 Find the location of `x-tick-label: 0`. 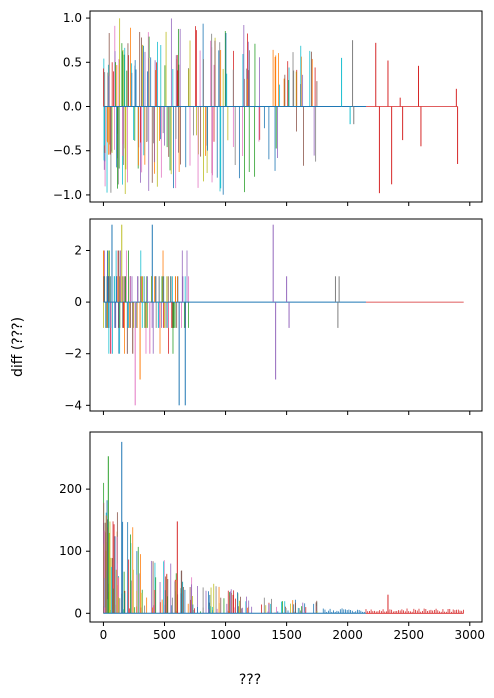

x-tick-label: 0 is located at coordinates (104, 635).